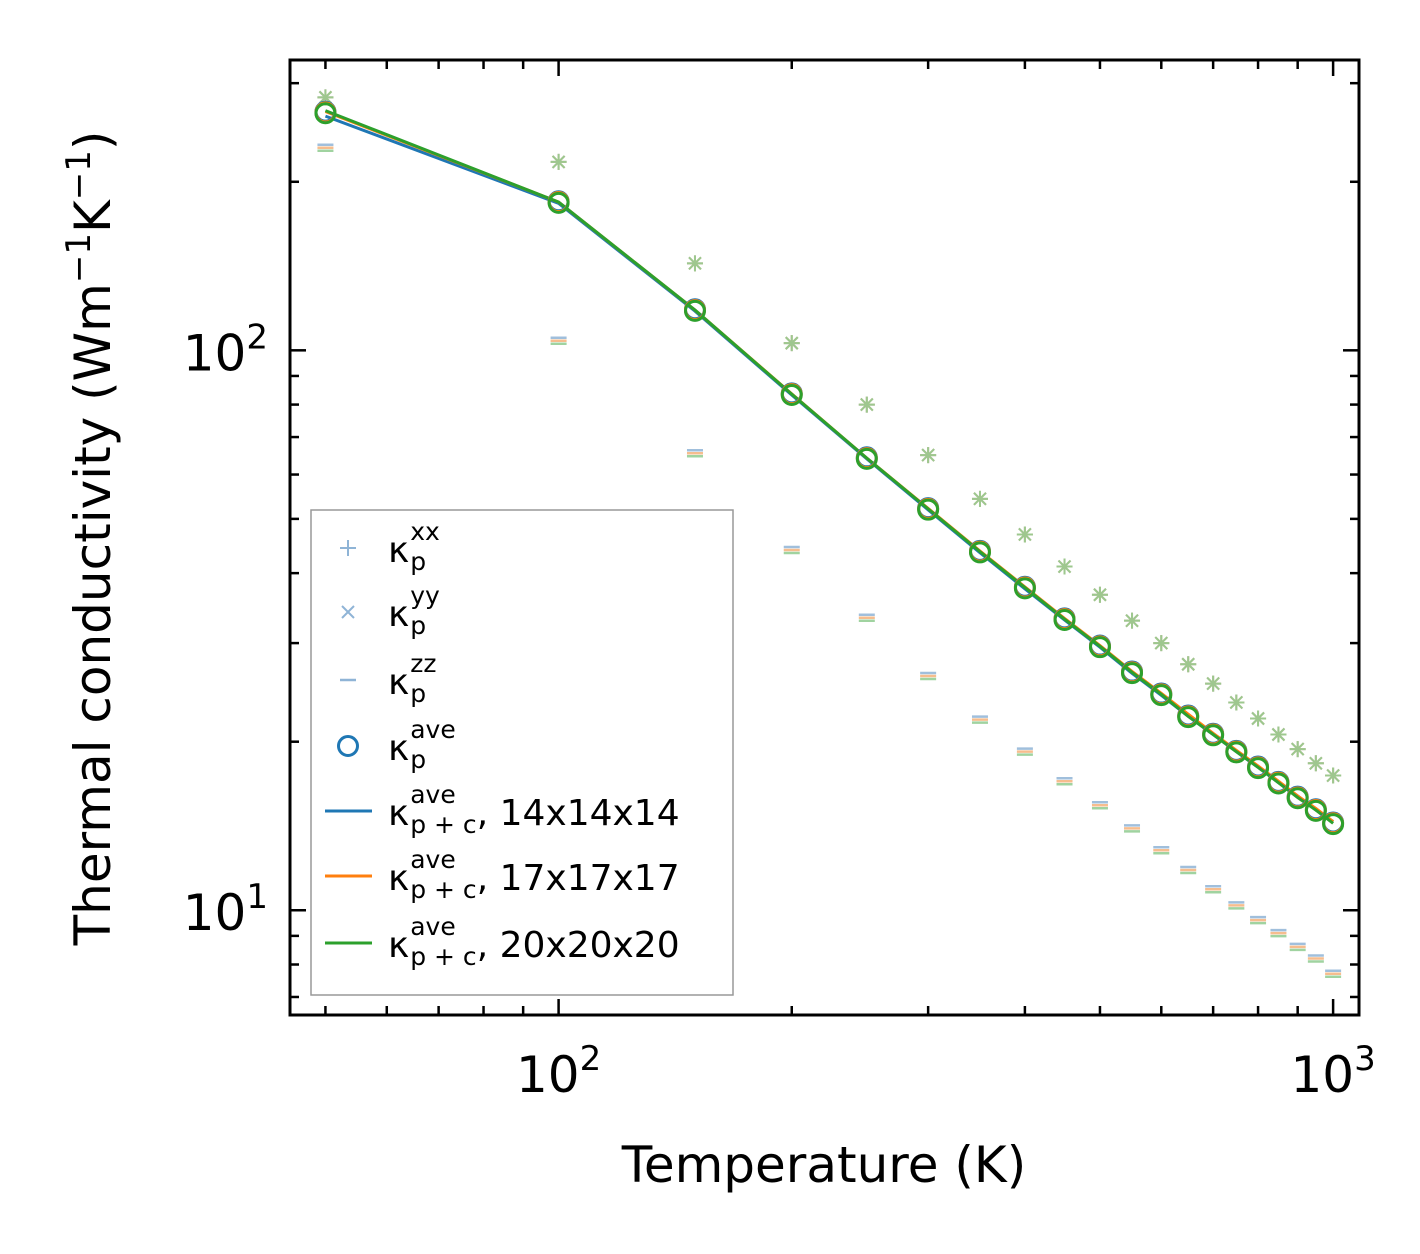 This screenshot has height=1254, width=1420. Describe the element at coordinates (348, 746) in the screenshot. I see `legend-circle-marker` at that location.